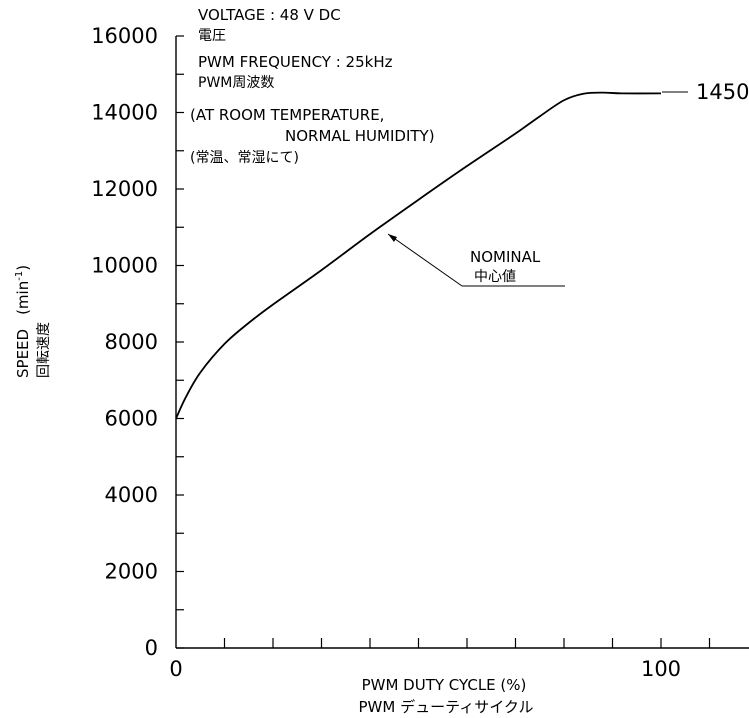 The height and width of the screenshot is (718, 749). Describe the element at coordinates (722, 92) in the screenshot. I see `end-value-label: 14500` at that location.